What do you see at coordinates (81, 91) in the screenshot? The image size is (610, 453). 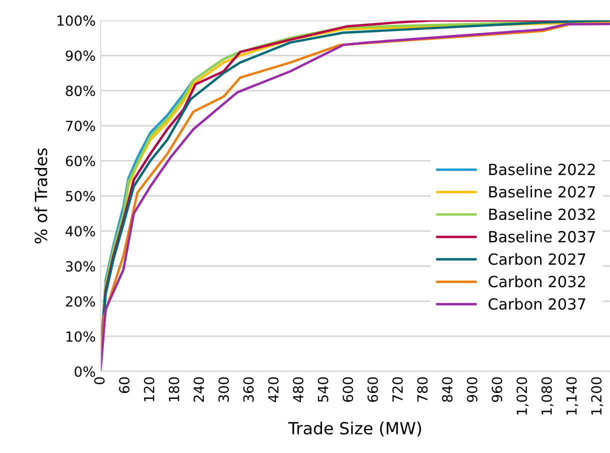 I see `y-tick-label: 80%` at bounding box center [81, 91].